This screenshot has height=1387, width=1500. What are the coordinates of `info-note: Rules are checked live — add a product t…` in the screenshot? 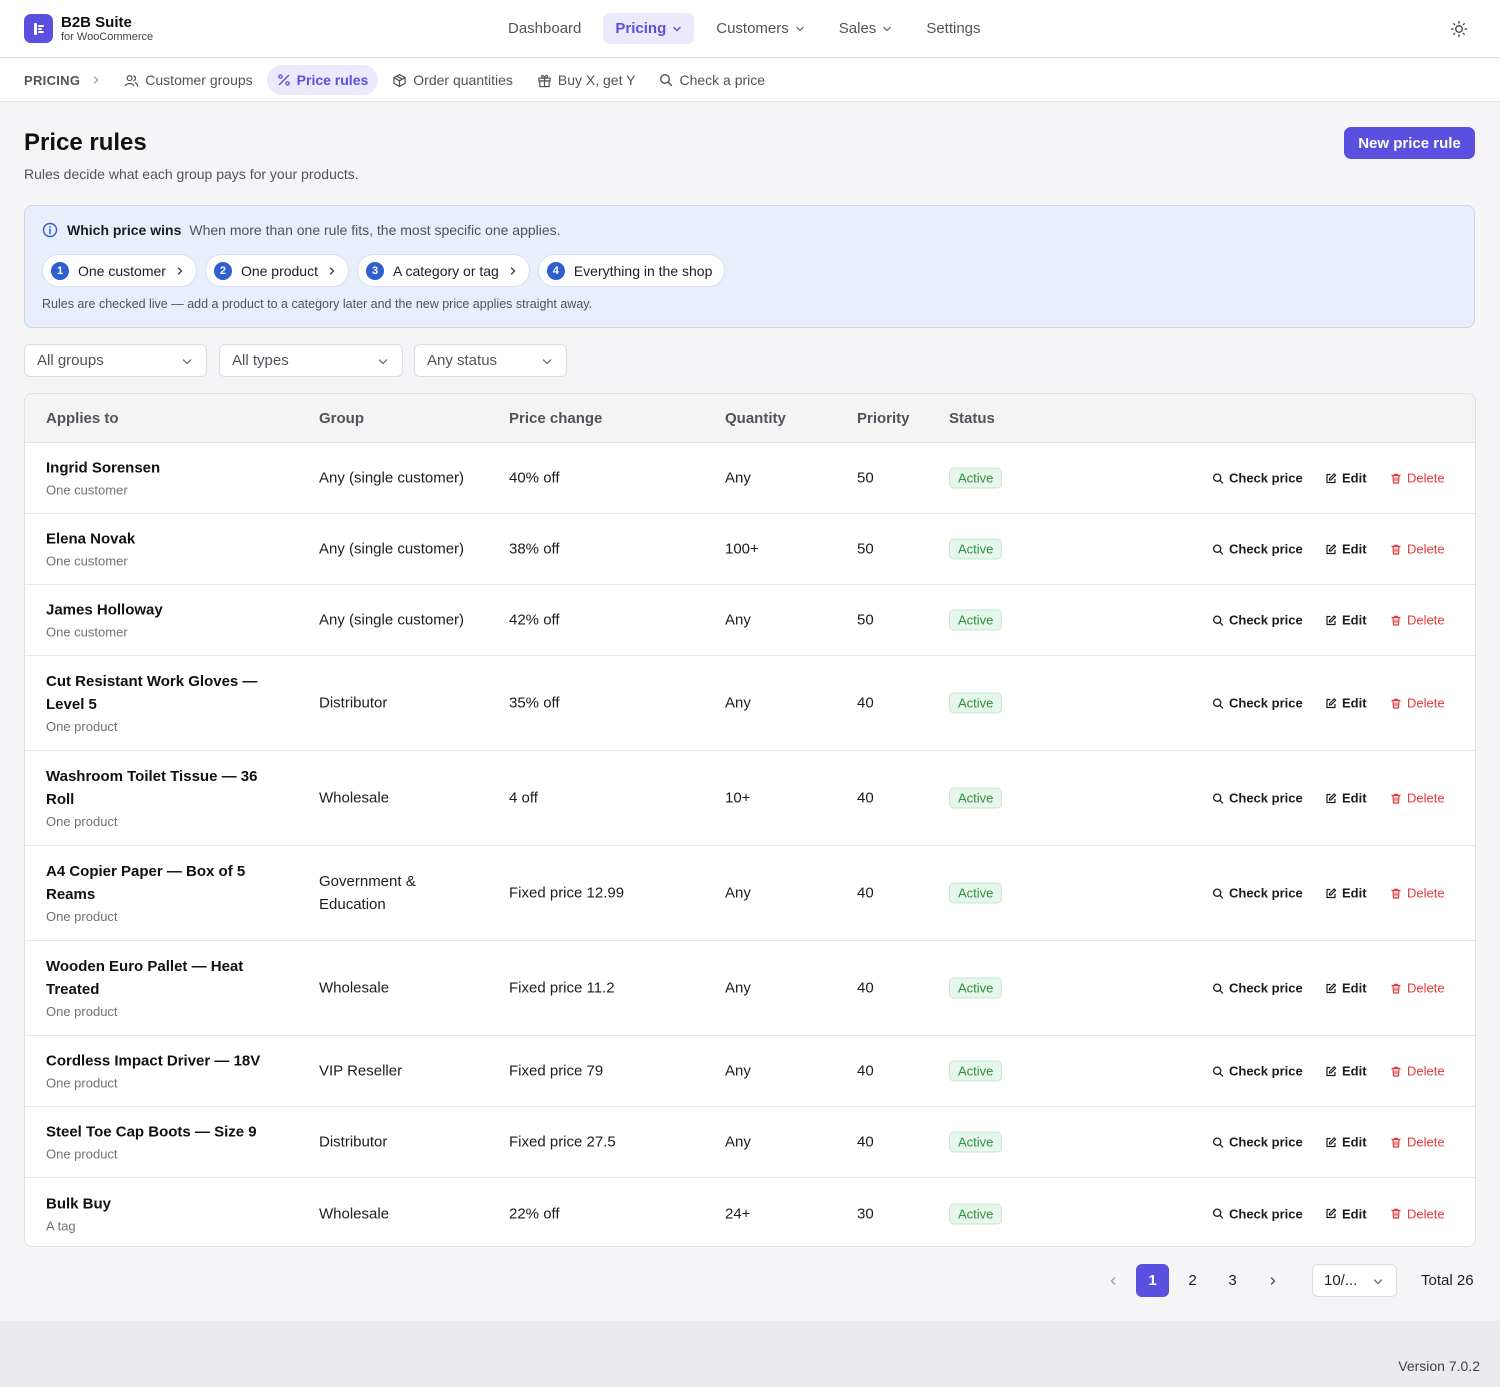 It's located at (317, 304).